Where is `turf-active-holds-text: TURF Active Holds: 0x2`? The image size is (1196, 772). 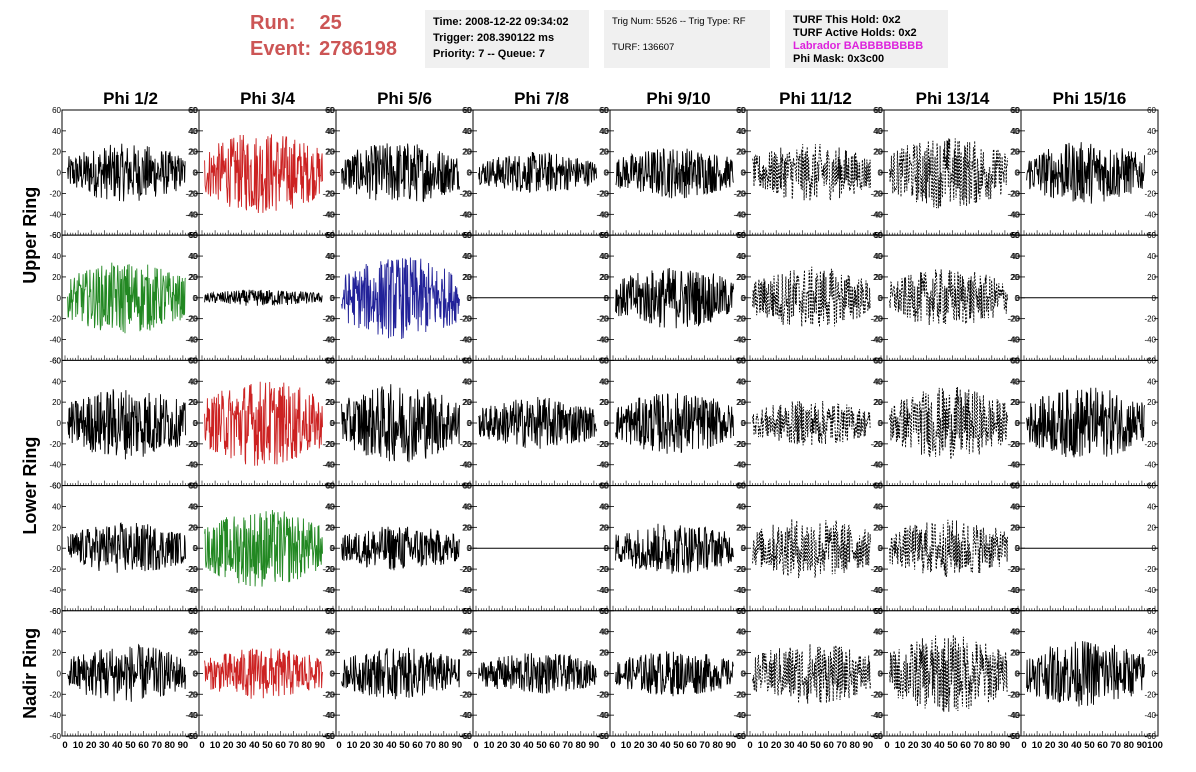 turf-active-holds-text: TURF Active Holds: 0x2 is located at coordinates (855, 33).